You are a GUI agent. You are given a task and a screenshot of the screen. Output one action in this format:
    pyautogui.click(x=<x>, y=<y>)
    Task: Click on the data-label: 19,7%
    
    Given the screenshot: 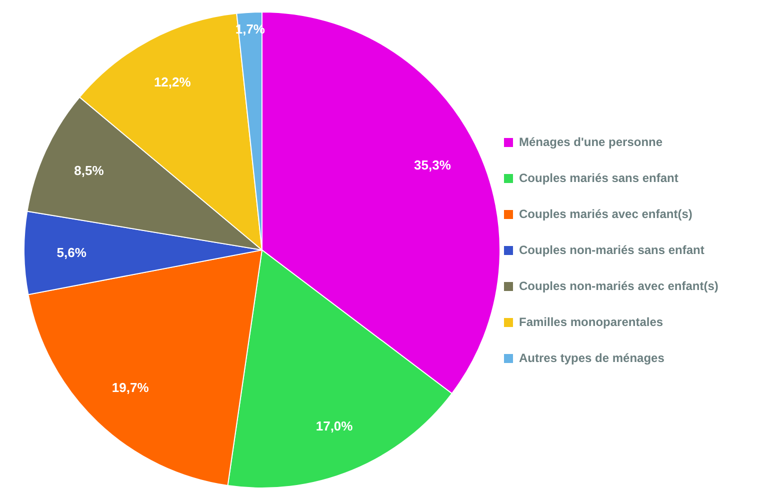 What is the action you would take?
    pyautogui.click(x=131, y=388)
    